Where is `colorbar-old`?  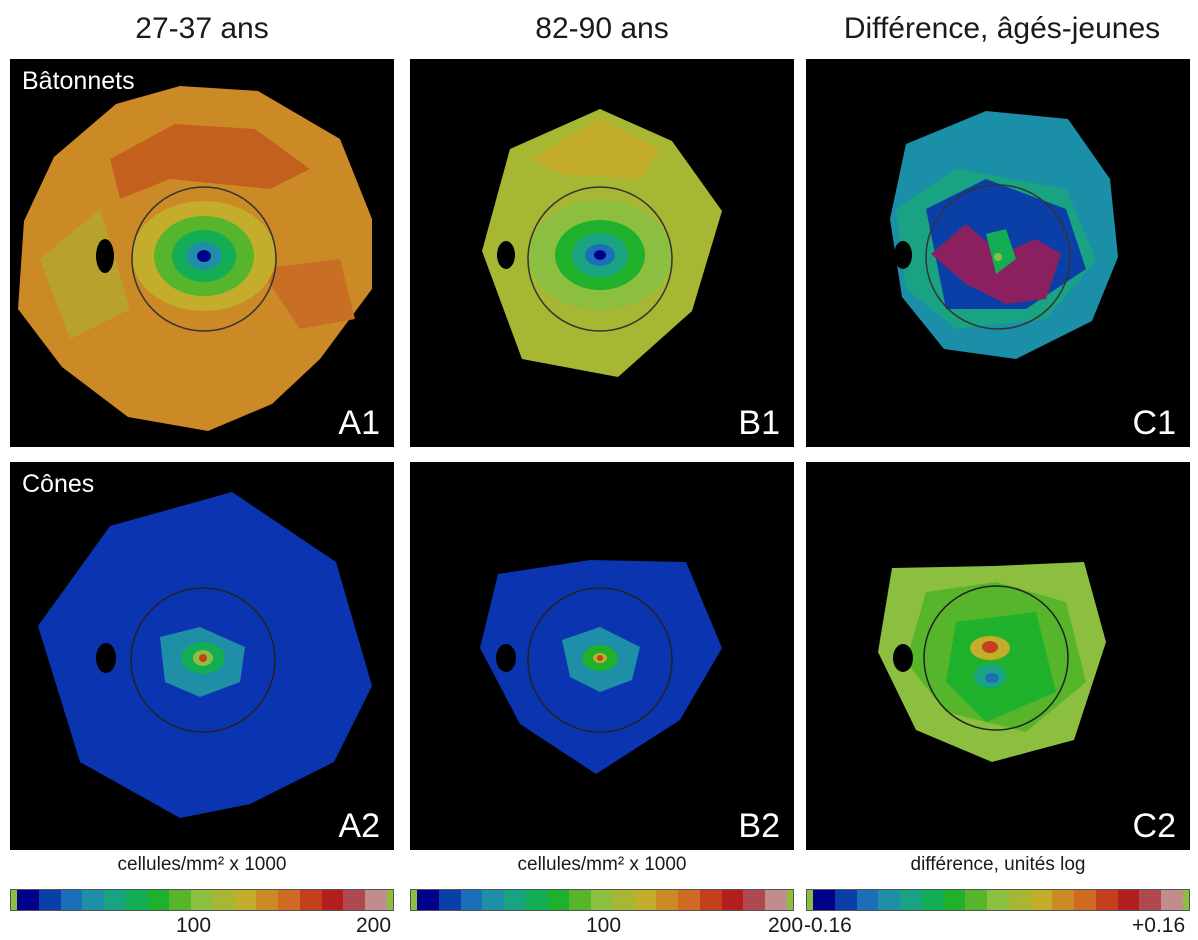 colorbar-old is located at coordinates (602, 900).